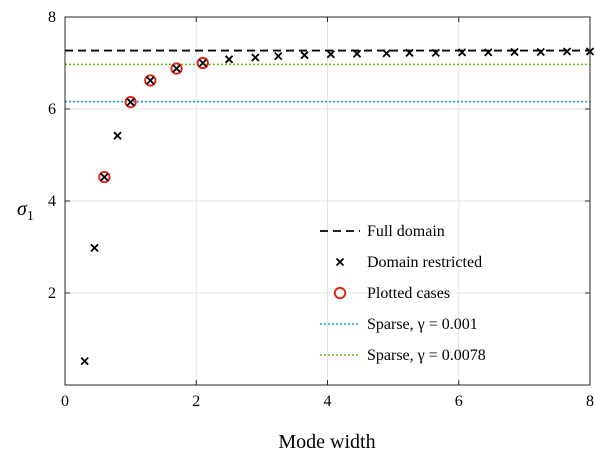 This screenshot has height=460, width=595. Describe the element at coordinates (426, 355) in the screenshot. I see `legend-entry-label: Sparse, γ = 0.0078` at that location.